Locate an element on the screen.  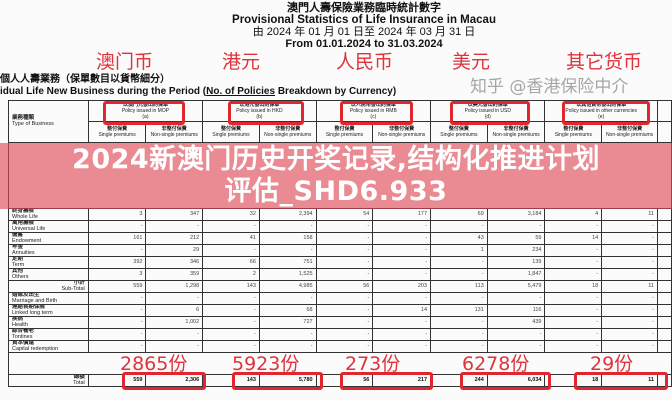
value-cell: 131 is located at coordinates (459, 310).